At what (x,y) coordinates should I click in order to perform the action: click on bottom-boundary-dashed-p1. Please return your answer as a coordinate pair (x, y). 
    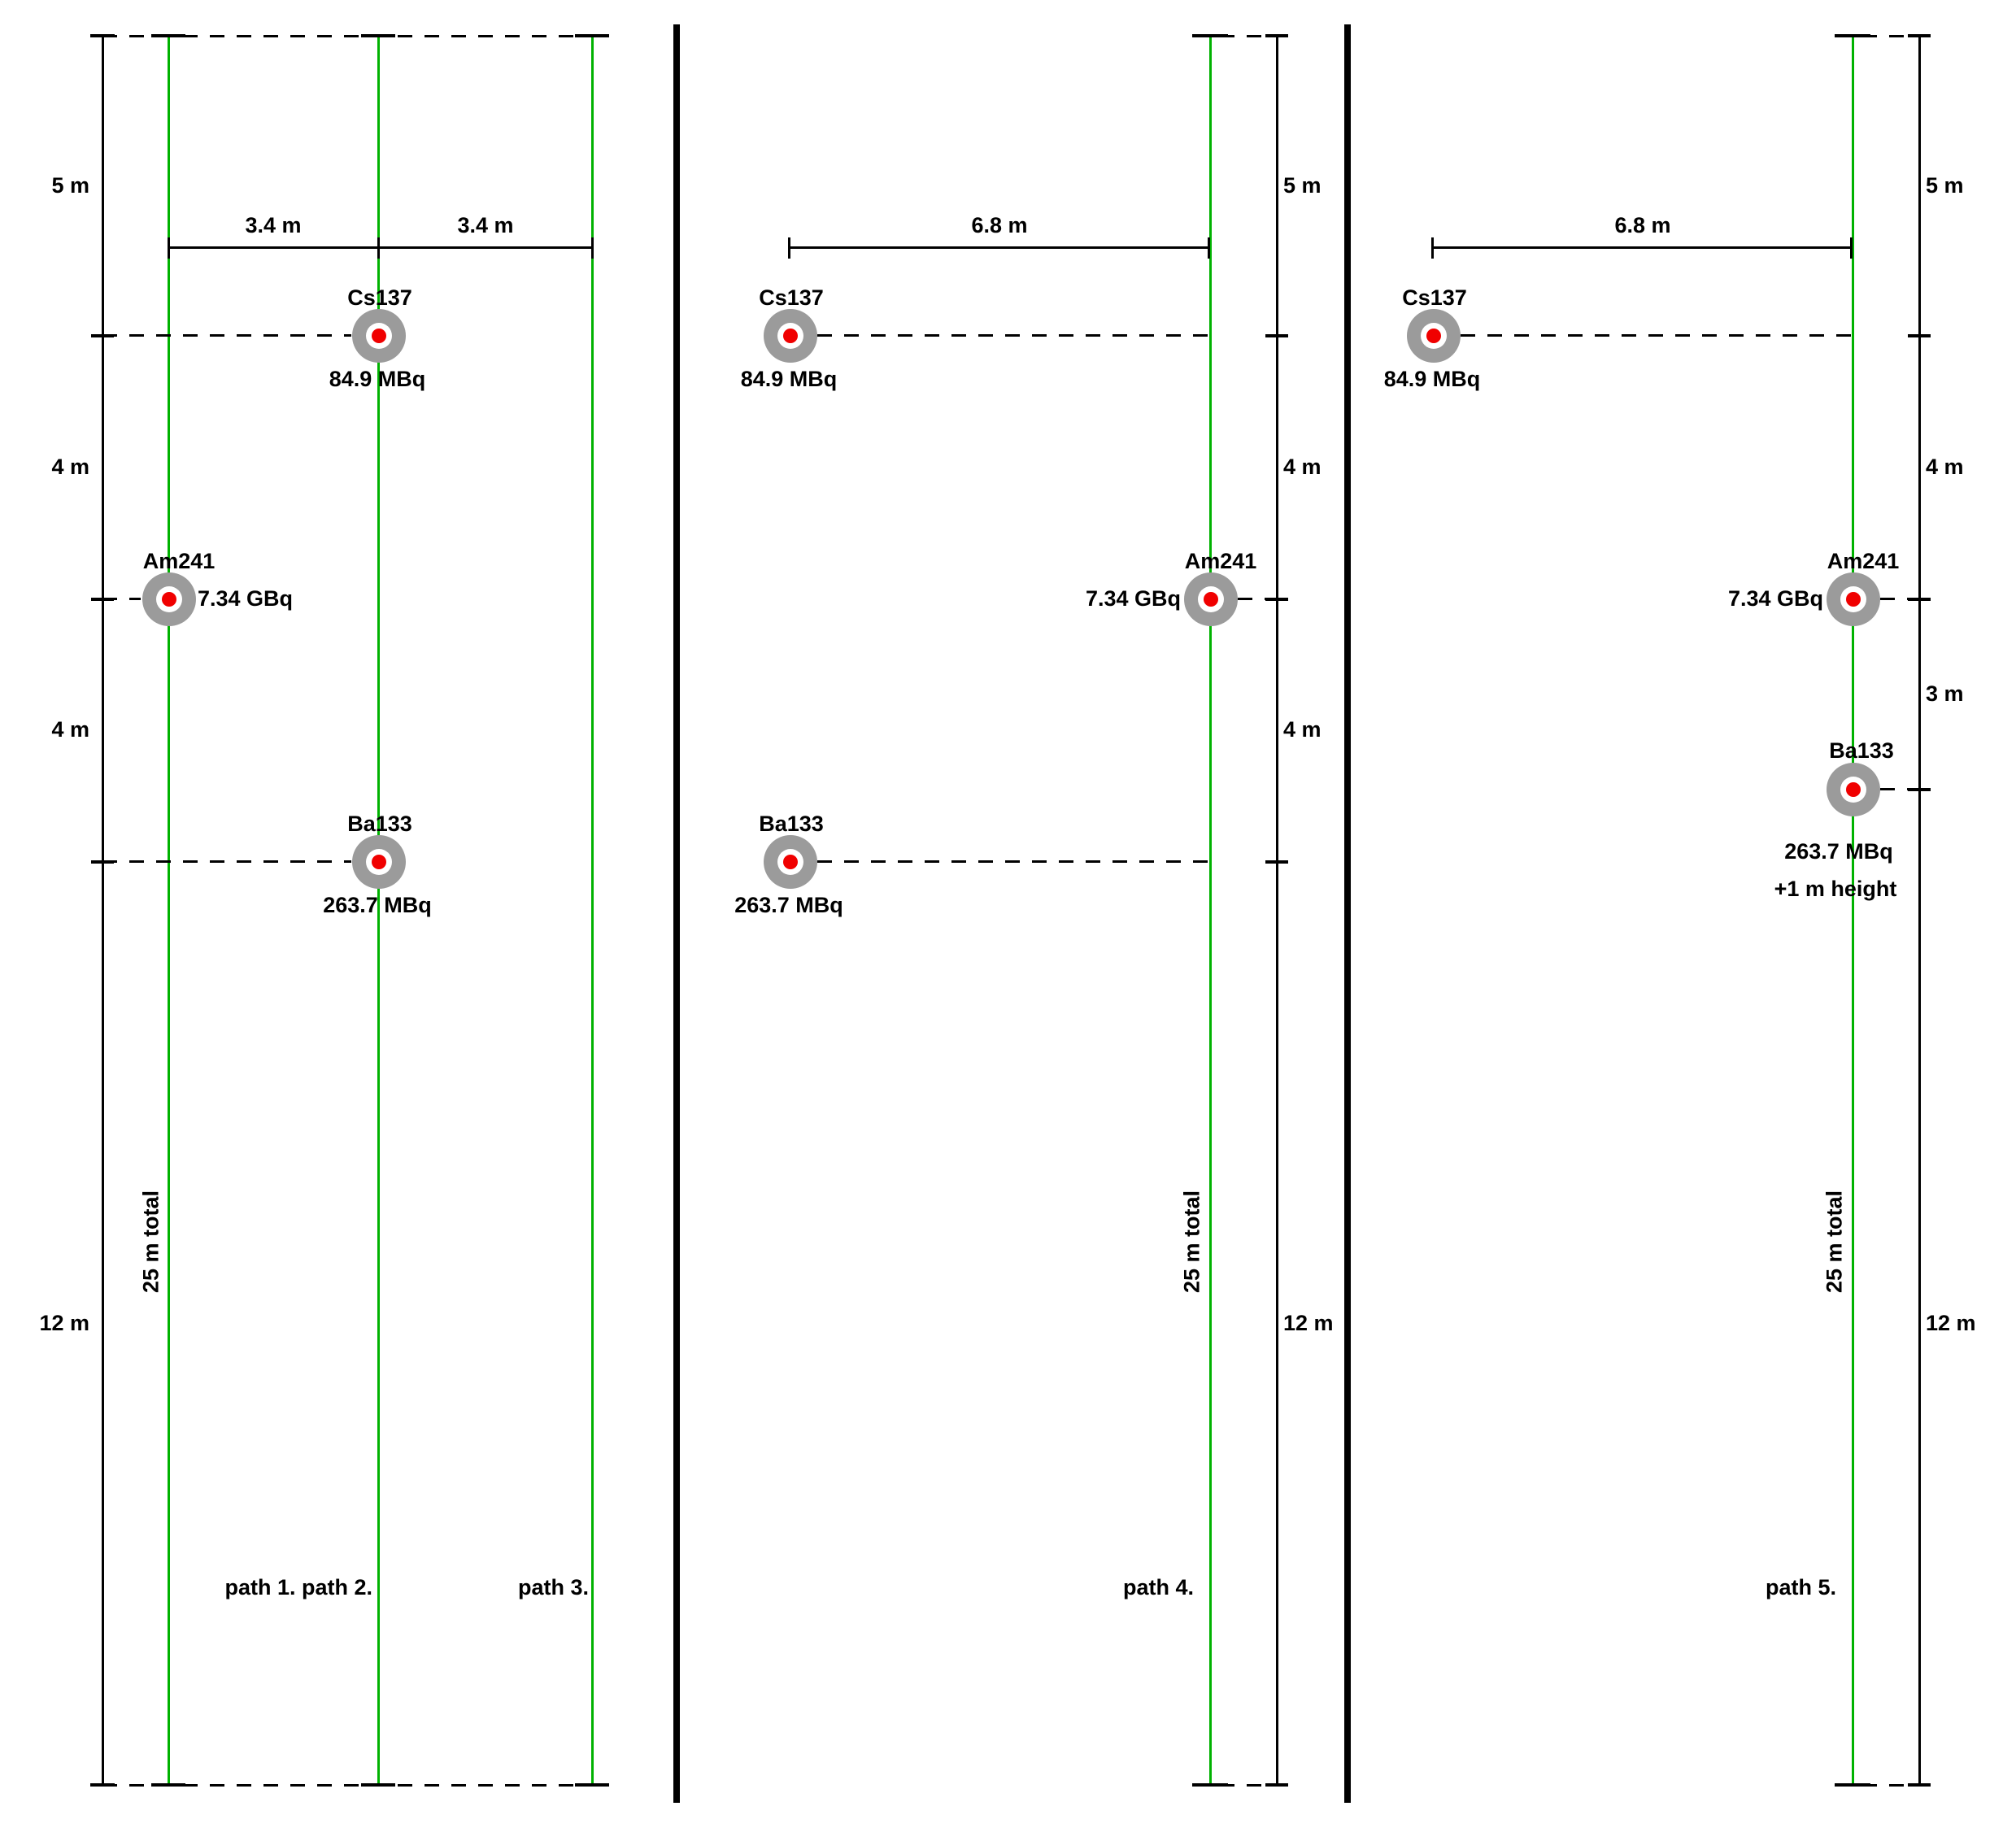
    Looking at the image, I should click on (347, 1785).